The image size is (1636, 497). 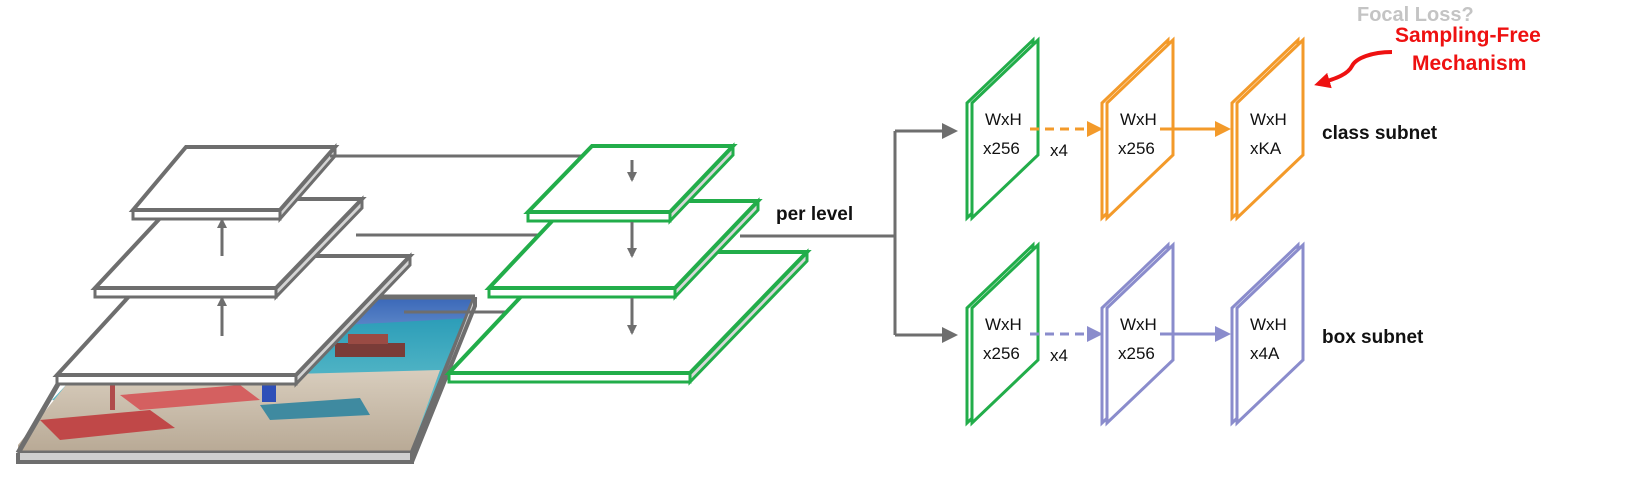 I want to click on box-stage-2-dim: WxH, so click(x=1138, y=324).